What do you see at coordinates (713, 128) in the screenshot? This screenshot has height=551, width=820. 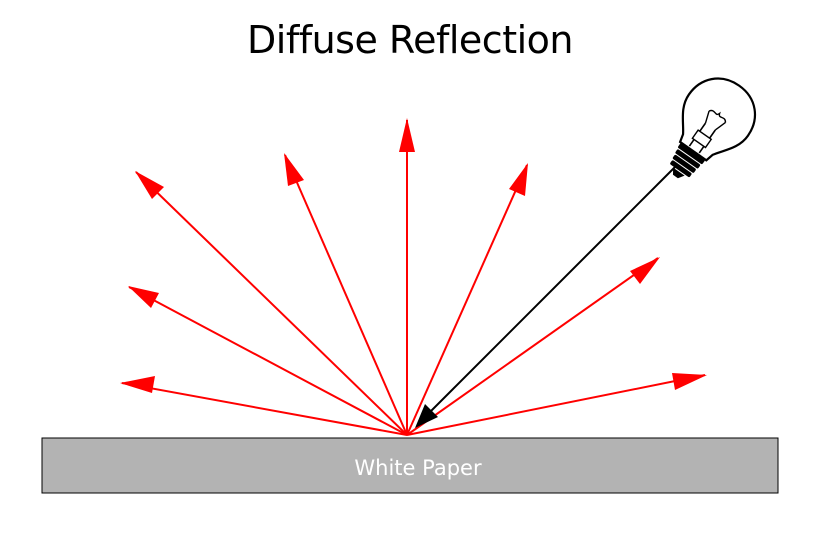 I see `light-bulb-icon` at bounding box center [713, 128].